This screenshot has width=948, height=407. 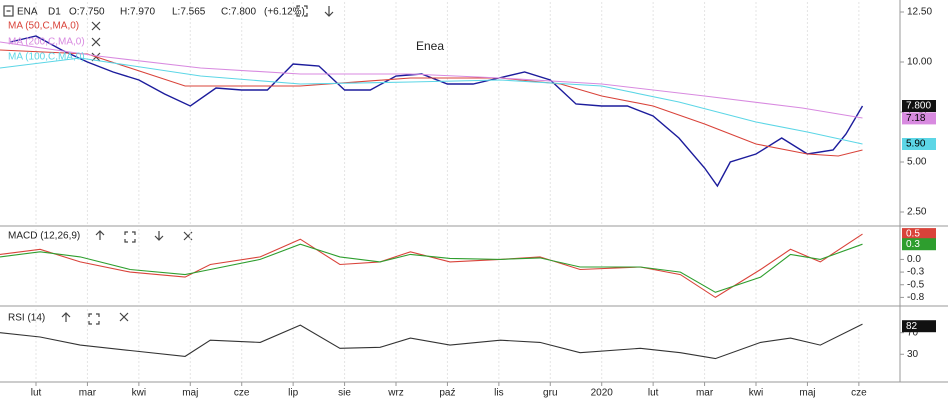 I want to click on legend-entry: MA (50,C,MA,0), so click(x=43, y=26).